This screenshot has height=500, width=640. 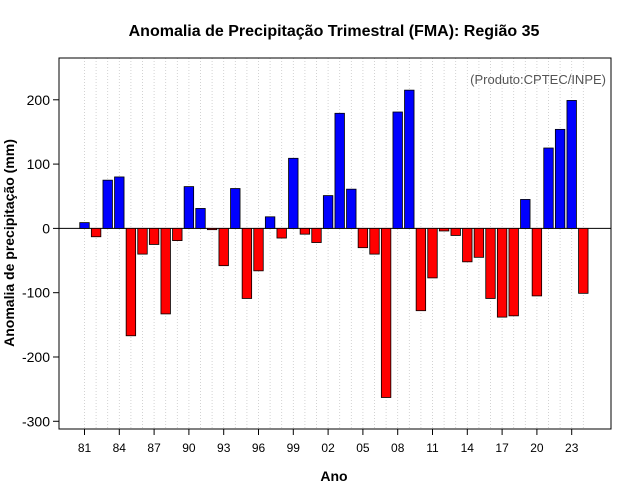 I want to click on bar-2001, so click(x=316, y=235).